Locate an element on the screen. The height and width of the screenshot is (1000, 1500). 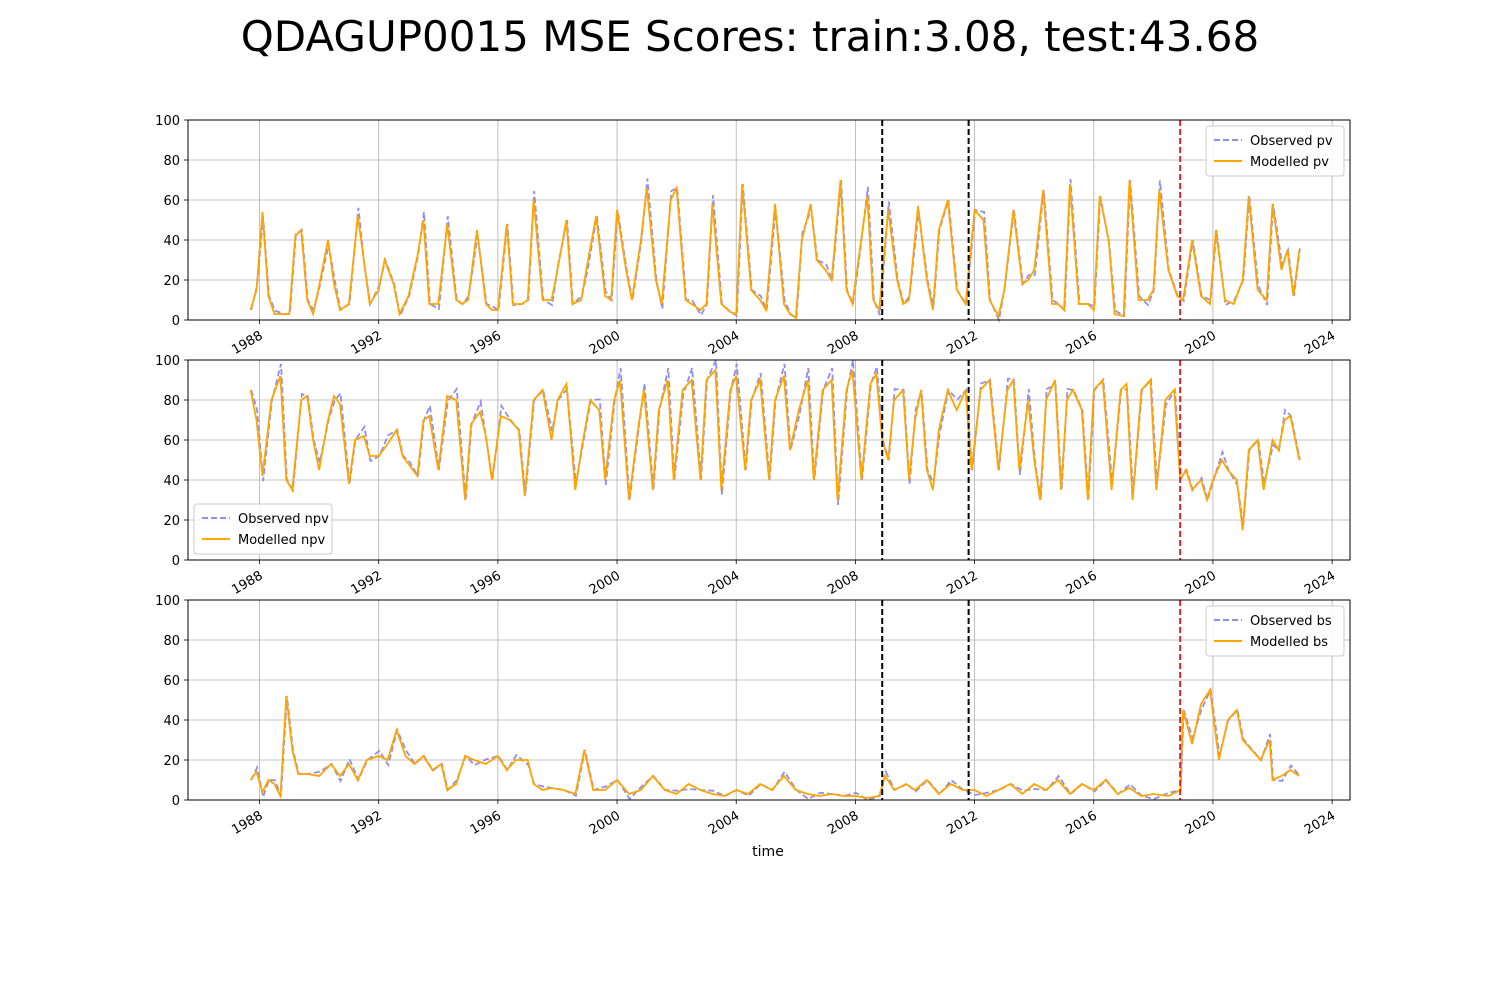
x-axis-label: time is located at coordinates (768, 852).